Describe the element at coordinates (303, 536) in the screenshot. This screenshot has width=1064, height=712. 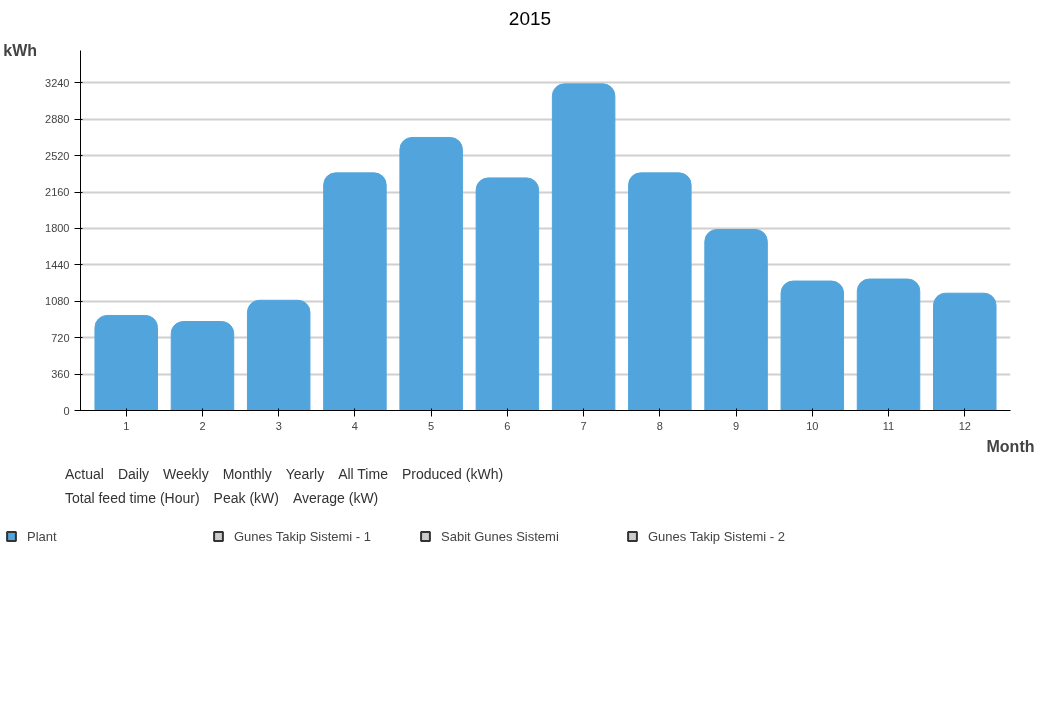
I see `legend-label: Gunes Takip Sistemi - 1` at that location.